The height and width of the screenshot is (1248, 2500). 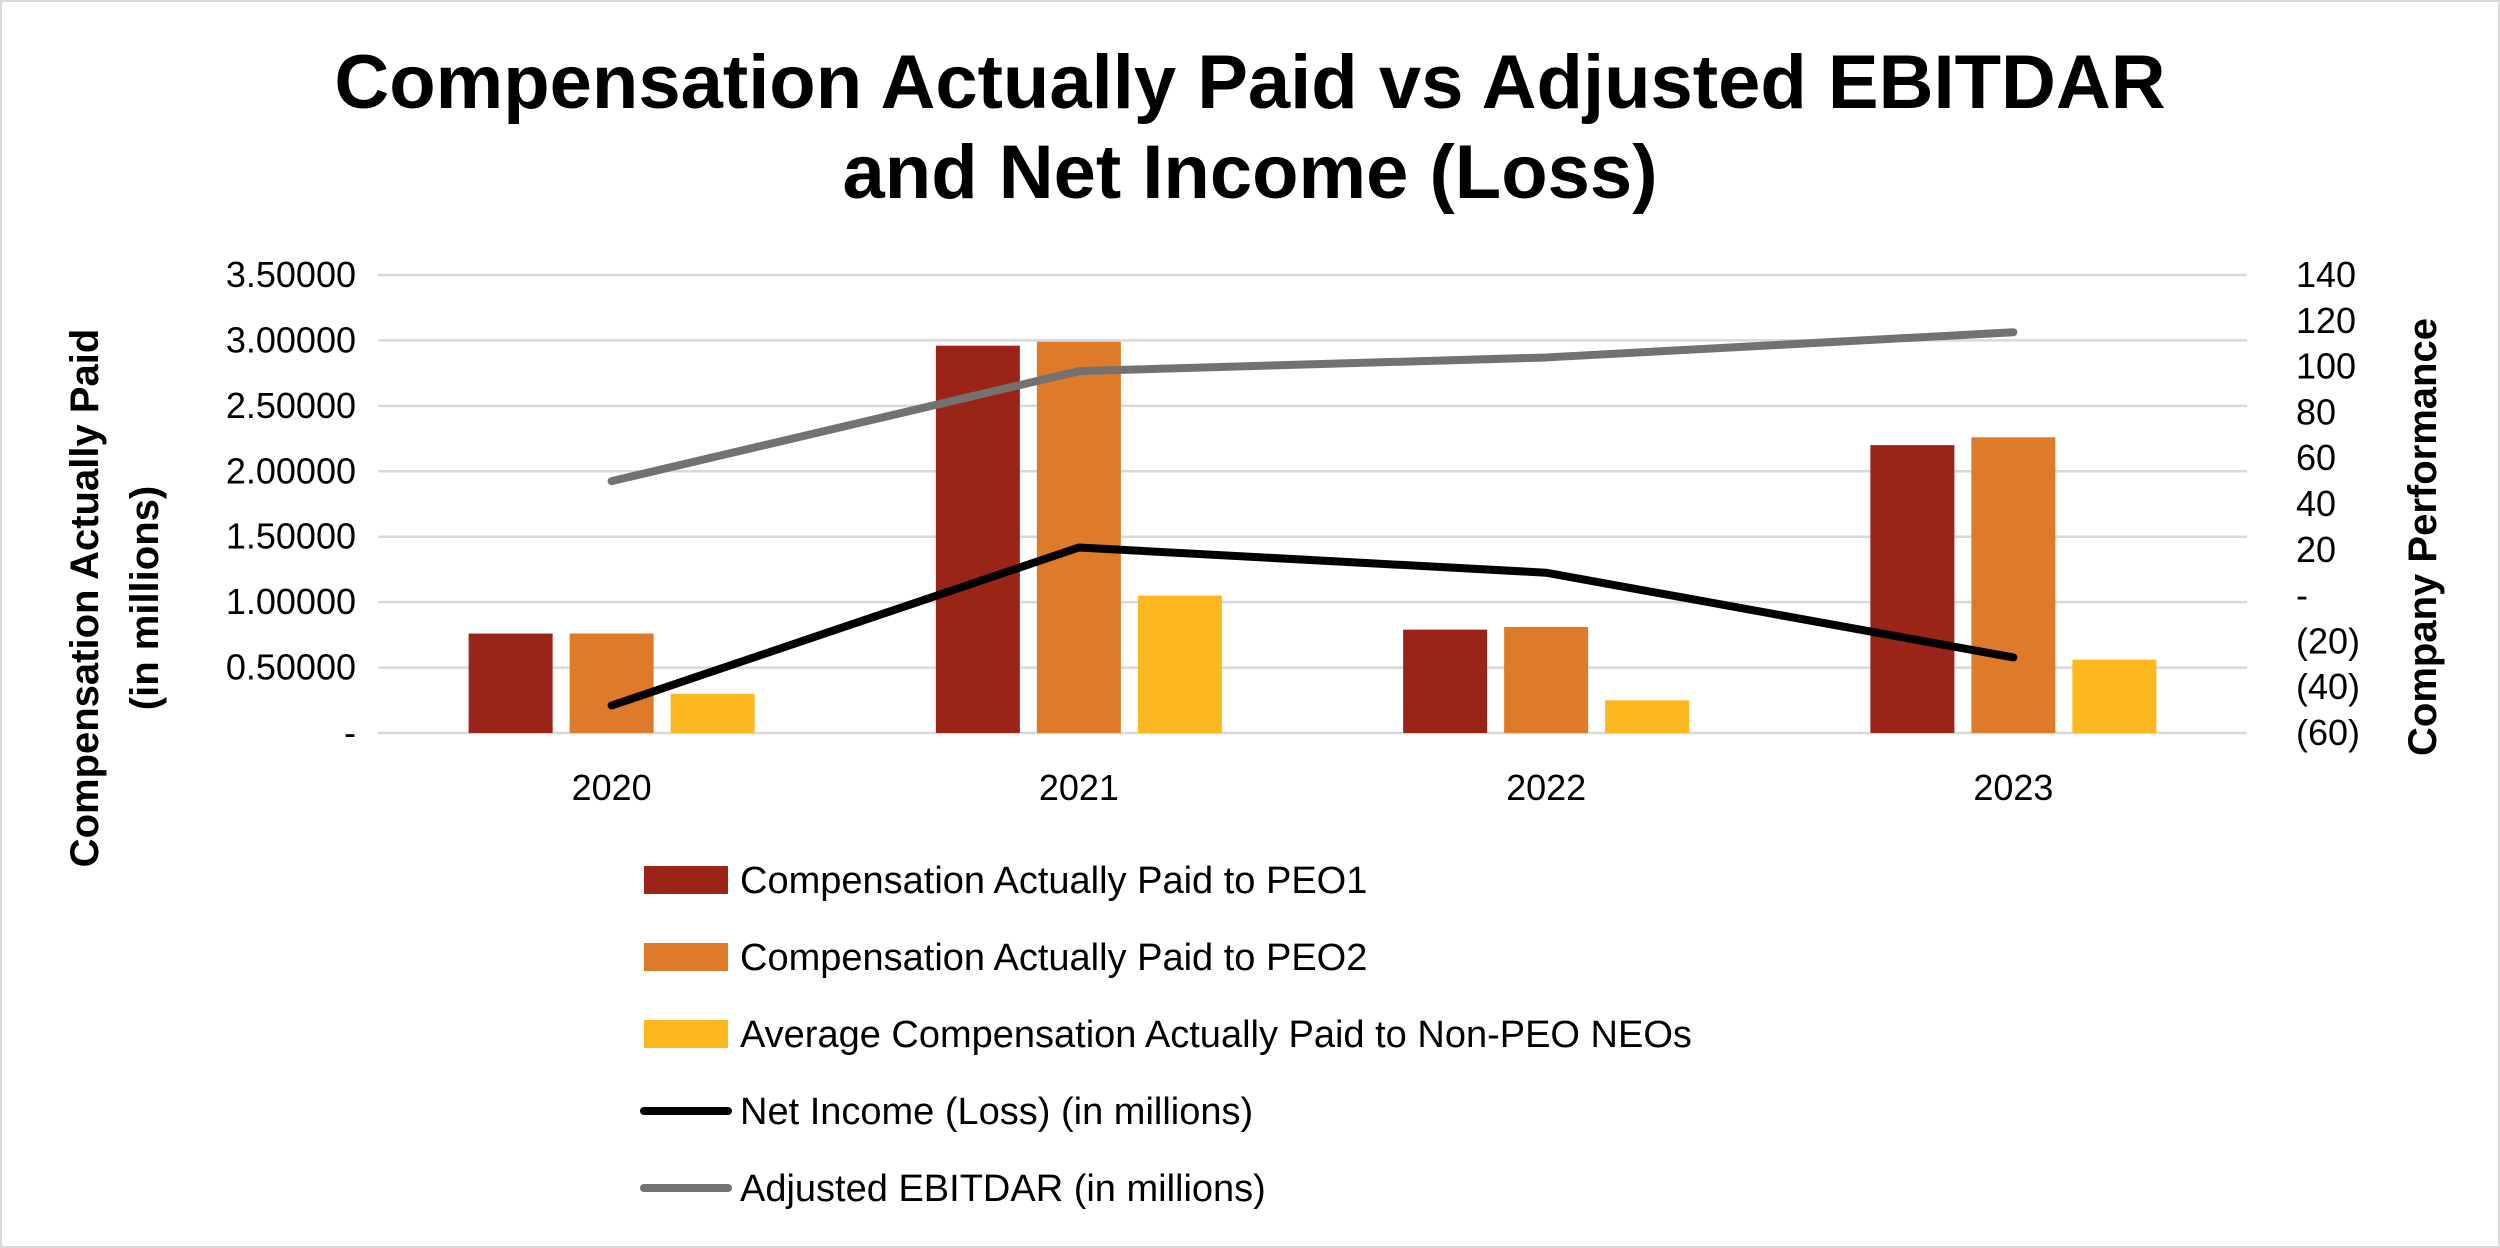 What do you see at coordinates (2316, 457) in the screenshot?
I see `right-tick-label: 60` at bounding box center [2316, 457].